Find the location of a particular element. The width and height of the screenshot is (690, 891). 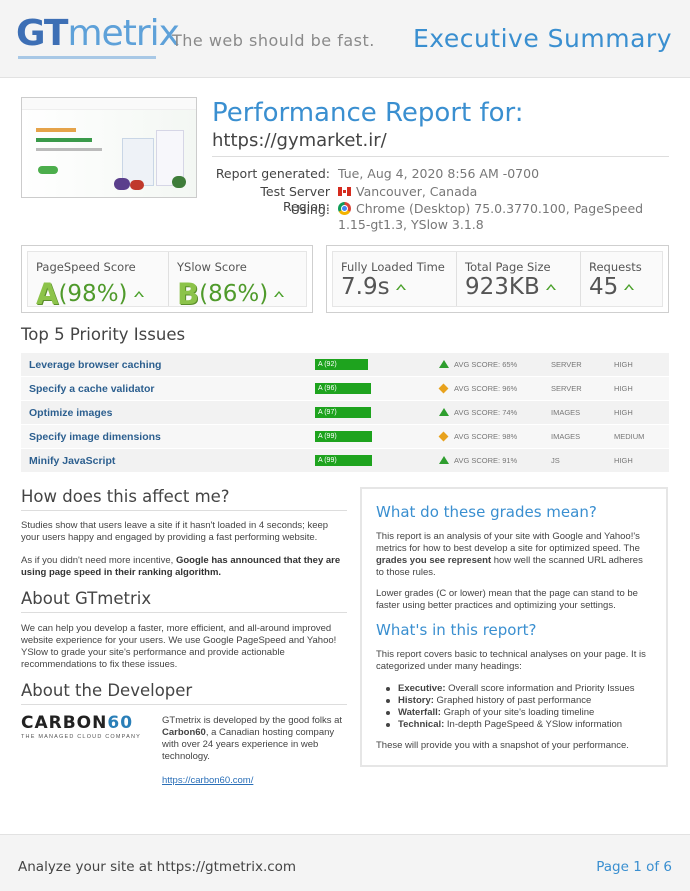

developer-heading: About the Developer is located at coordinates (107, 690).